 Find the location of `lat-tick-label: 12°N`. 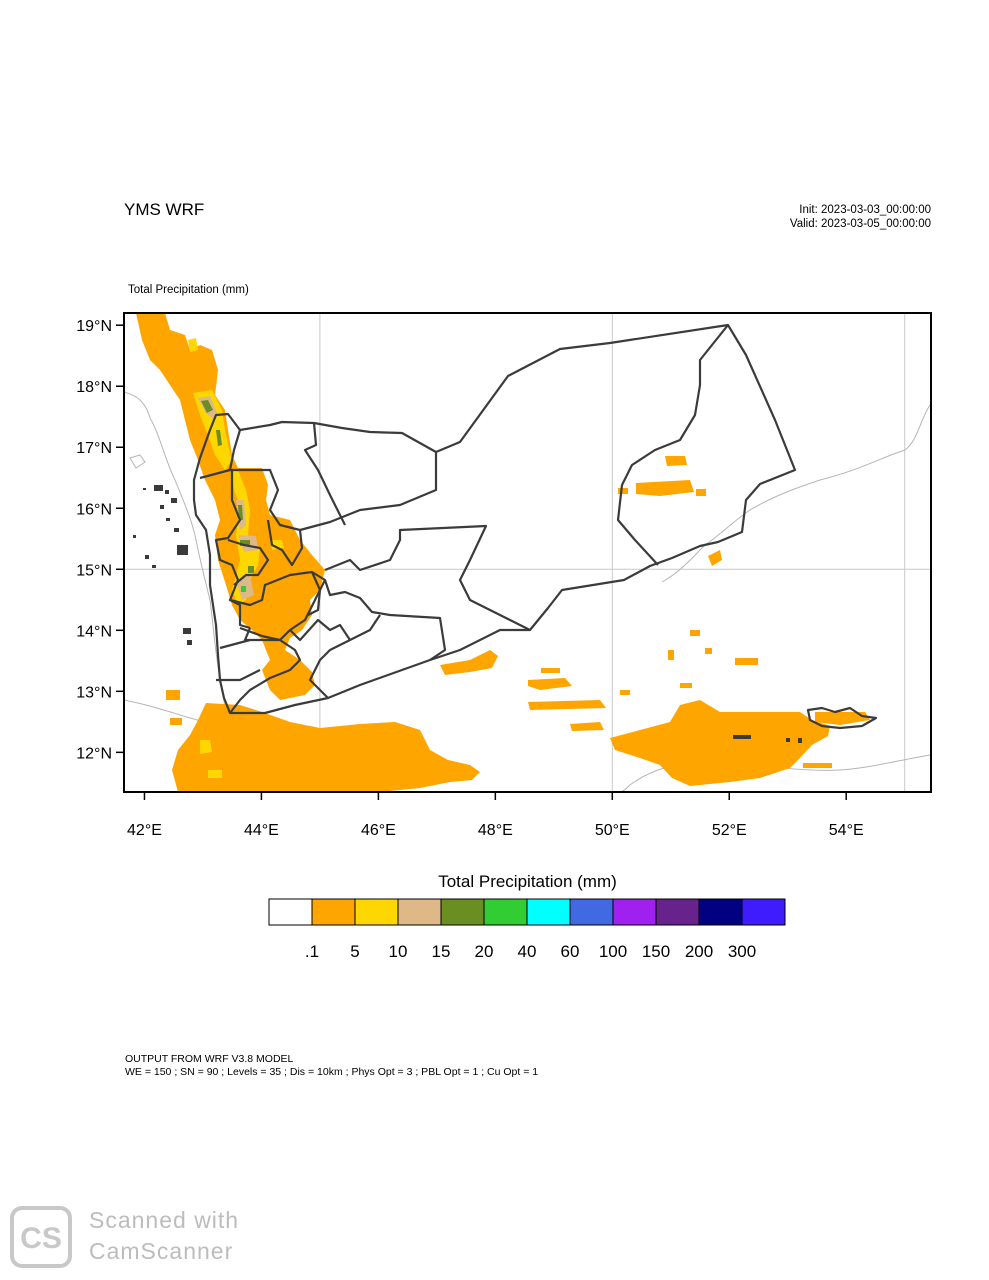

lat-tick-label: 12°N is located at coordinates (94, 753).